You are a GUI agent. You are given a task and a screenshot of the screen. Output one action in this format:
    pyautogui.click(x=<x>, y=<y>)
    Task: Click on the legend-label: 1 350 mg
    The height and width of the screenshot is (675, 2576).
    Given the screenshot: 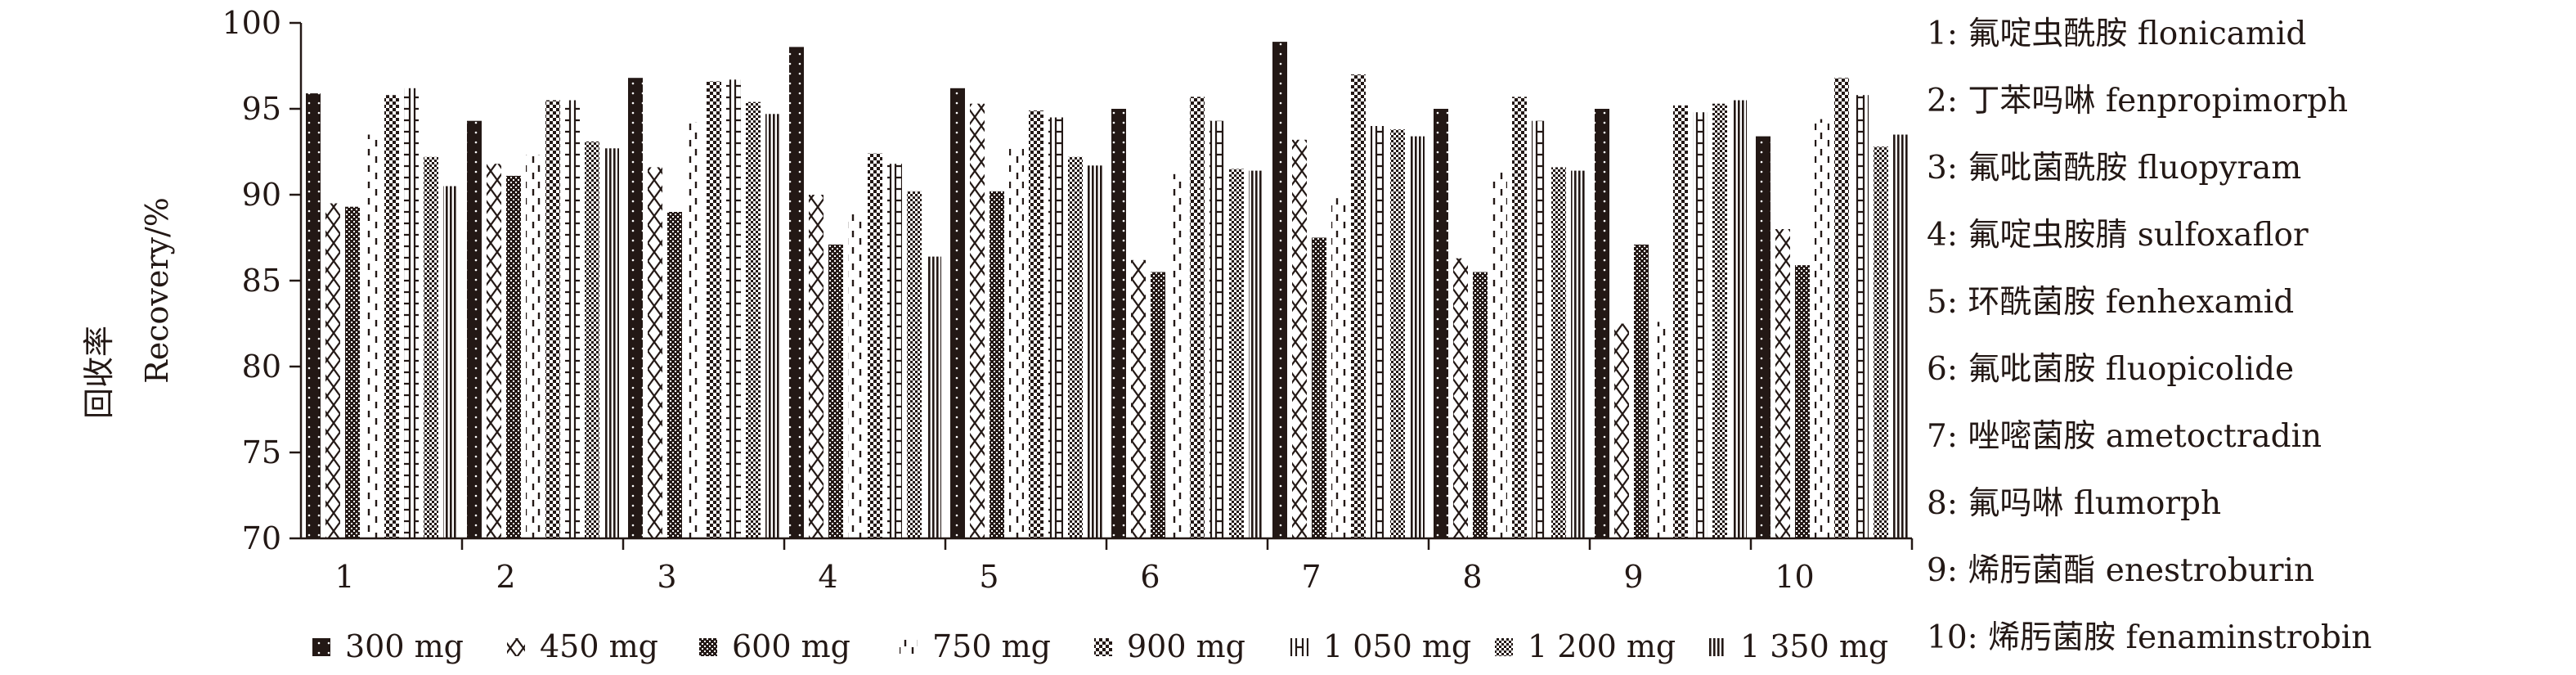 What is the action you would take?
    pyautogui.click(x=1814, y=646)
    